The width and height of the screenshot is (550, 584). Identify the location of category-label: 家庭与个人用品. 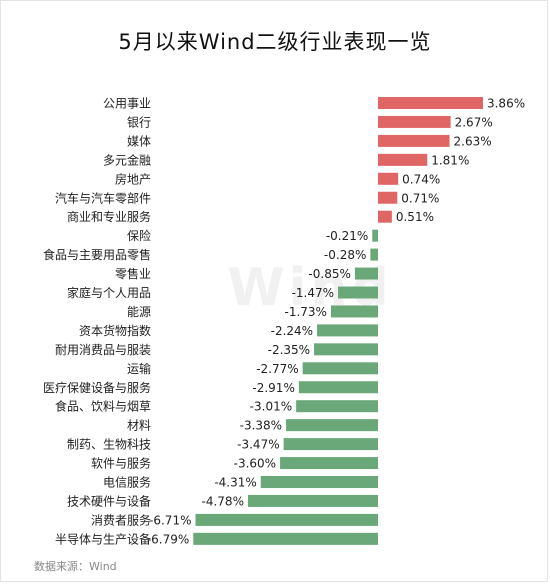
(109, 292).